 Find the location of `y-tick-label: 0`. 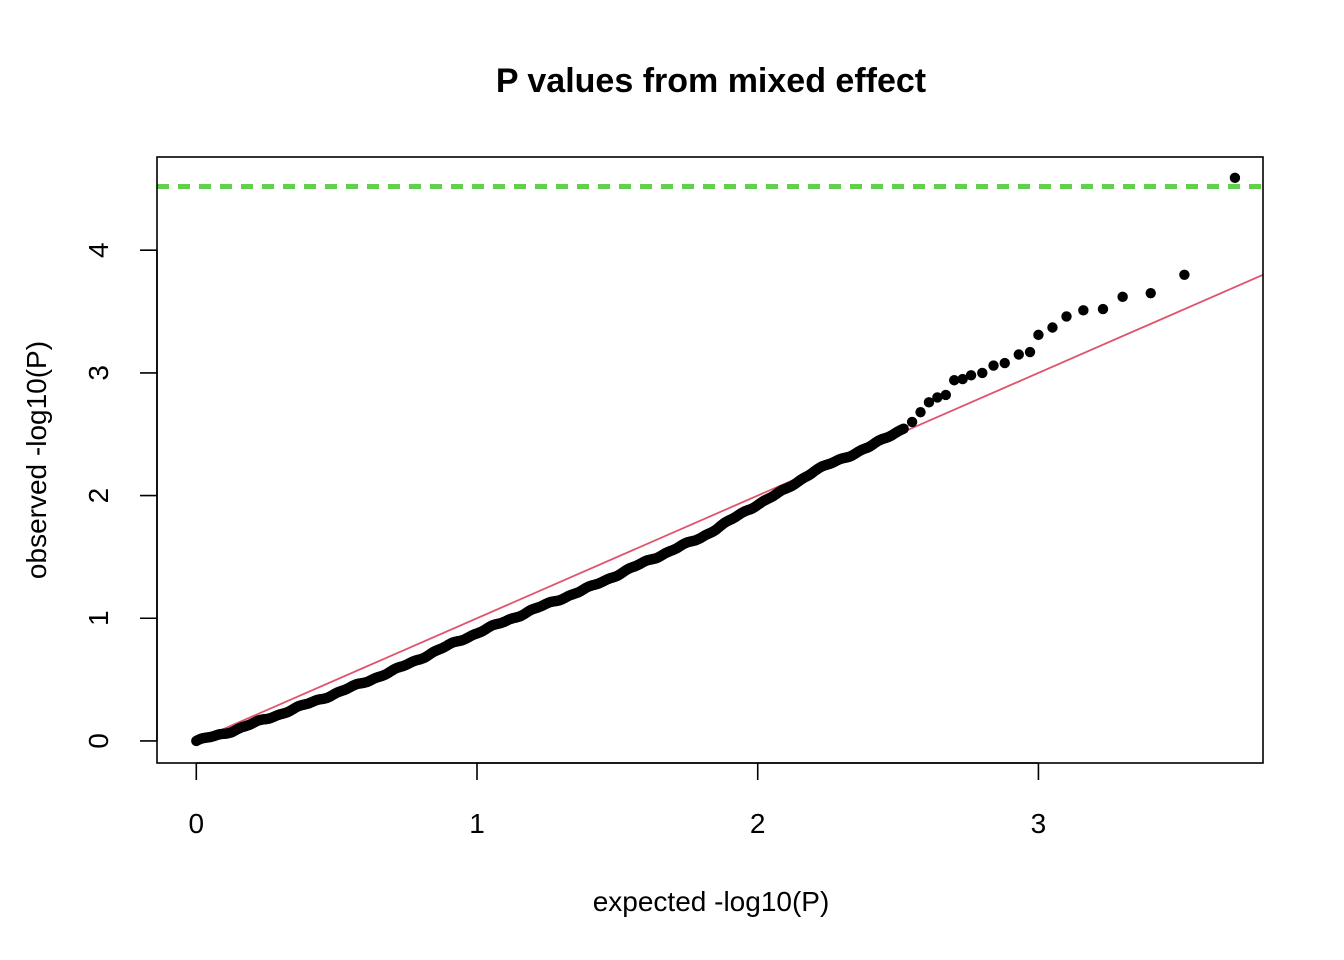

y-tick-label: 0 is located at coordinates (98, 741).